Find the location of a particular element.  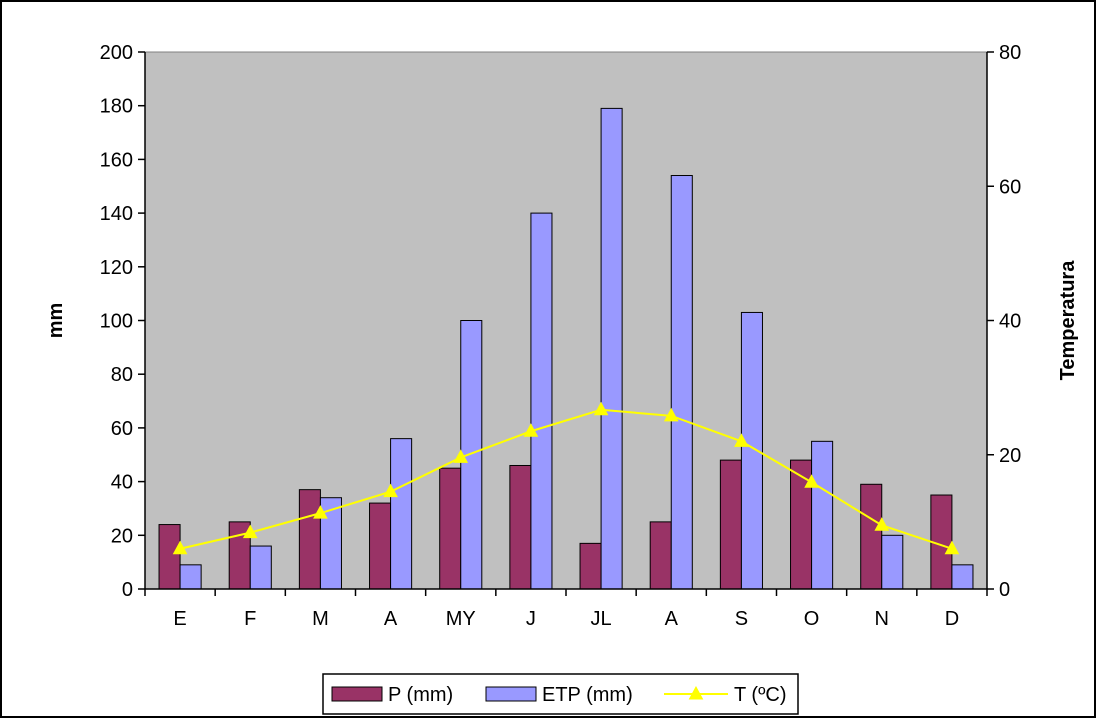

y-tick-label-4: 80 is located at coordinates (122, 375).